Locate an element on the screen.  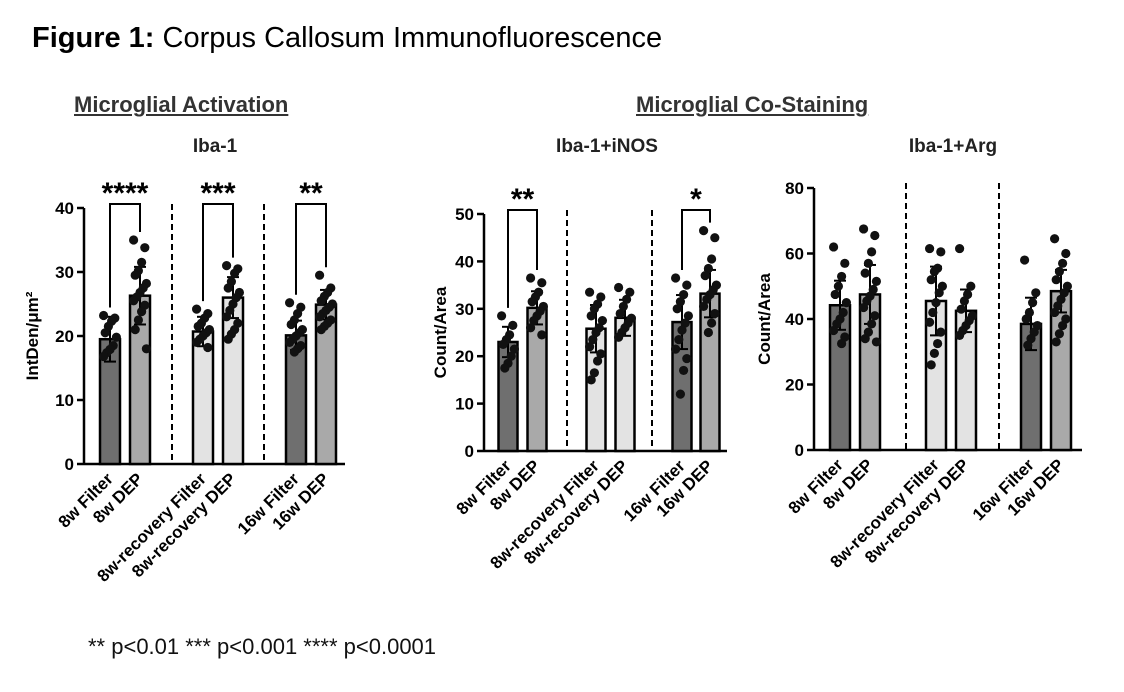
significance-label: * is located at coordinates (696, 199).